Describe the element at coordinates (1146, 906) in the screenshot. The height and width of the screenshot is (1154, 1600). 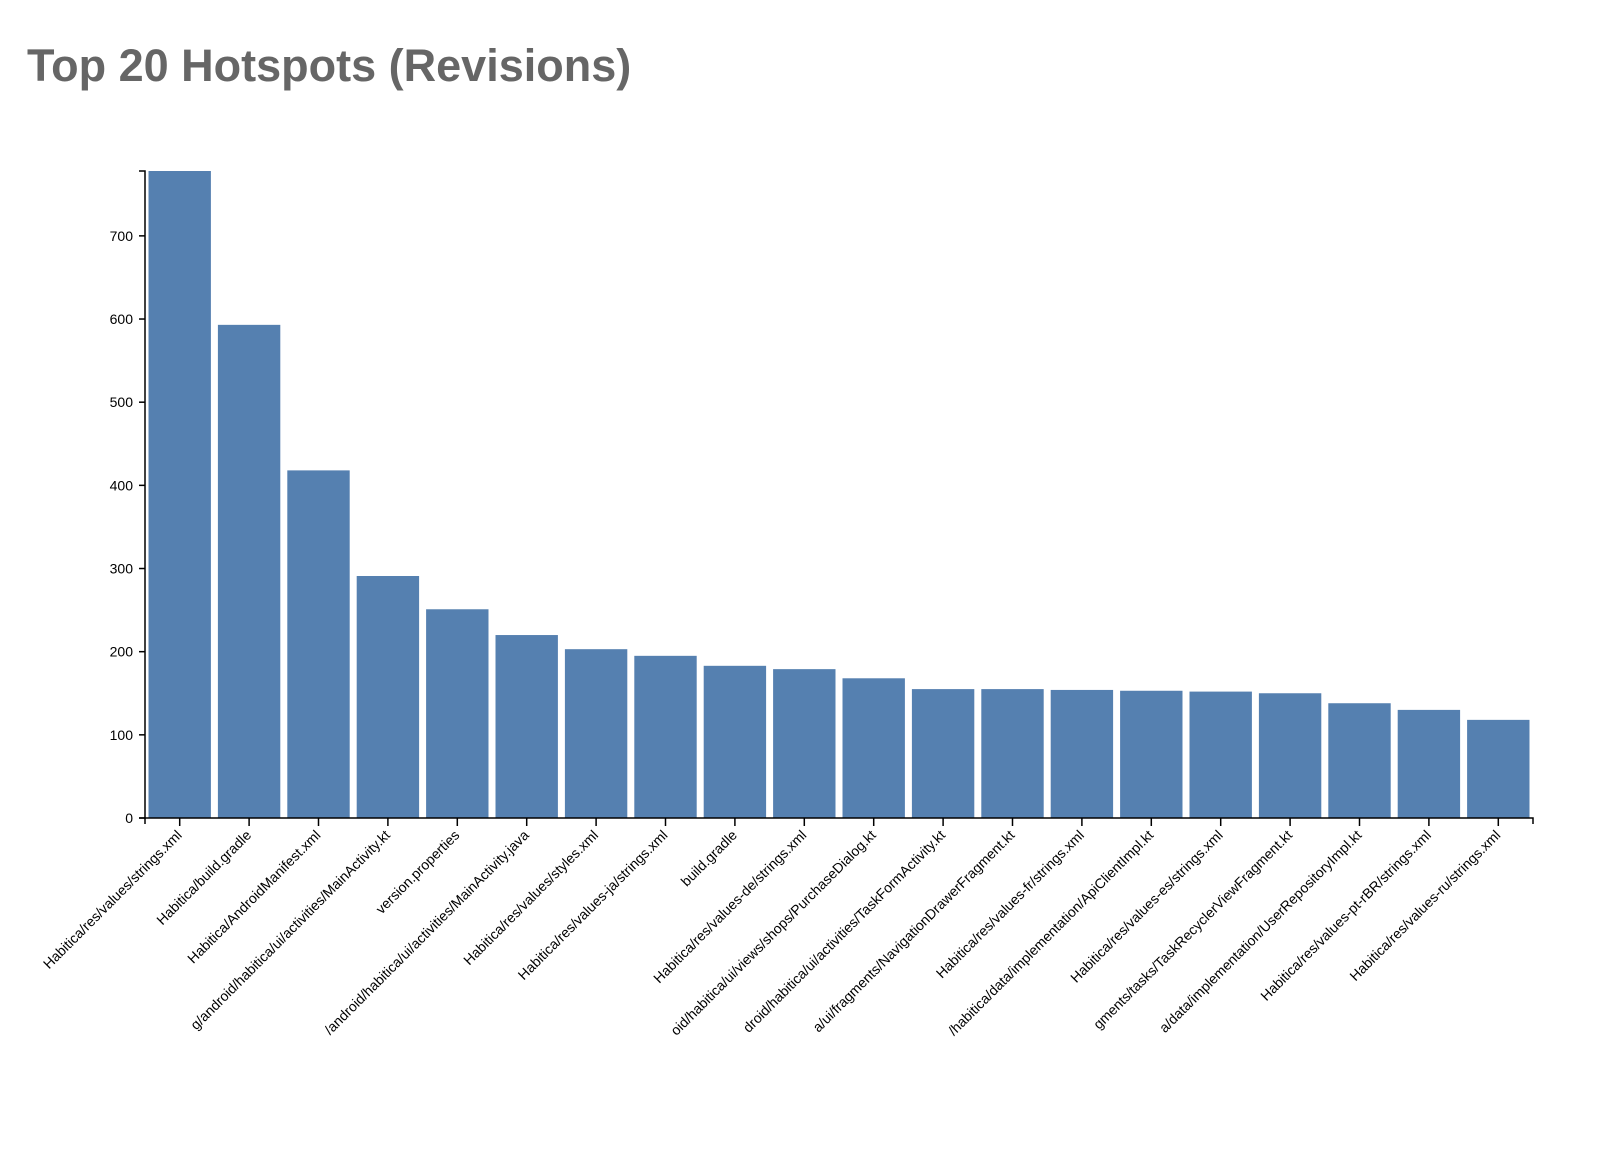
I see `x-tick-label: Habitica/res/values-es/strings.xml` at that location.